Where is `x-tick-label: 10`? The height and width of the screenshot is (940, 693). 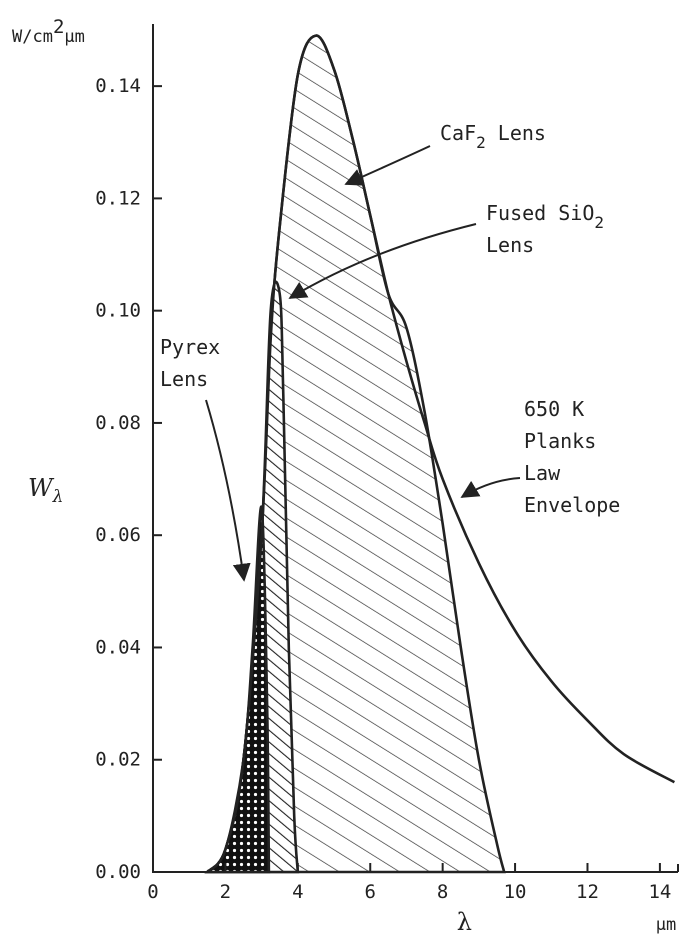 x-tick-label: 10 is located at coordinates (515, 892).